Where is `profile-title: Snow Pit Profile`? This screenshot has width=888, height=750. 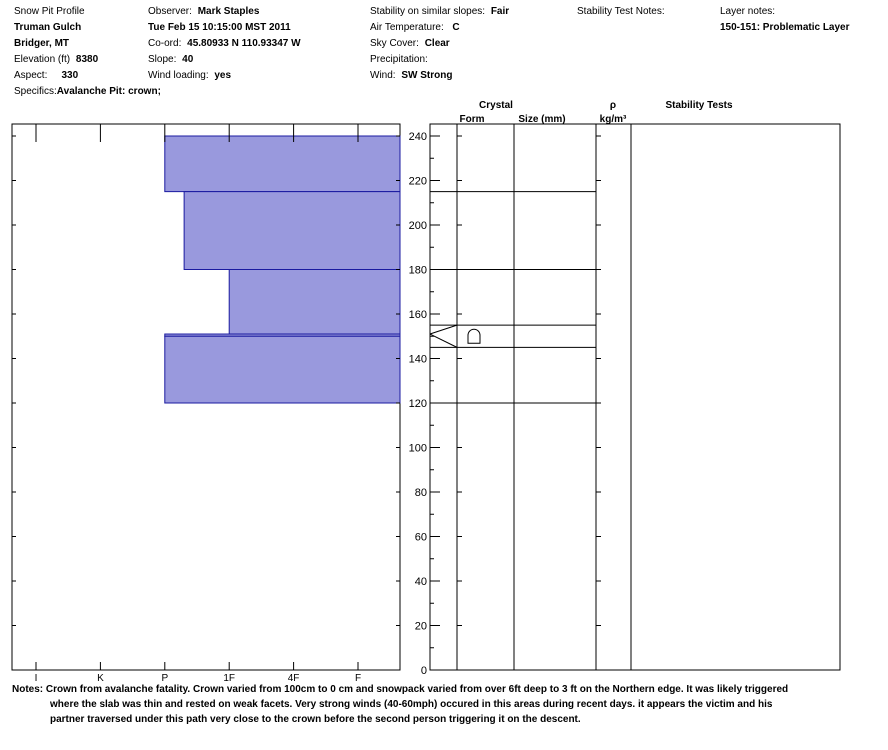 profile-title: Snow Pit Profile is located at coordinates (49, 11).